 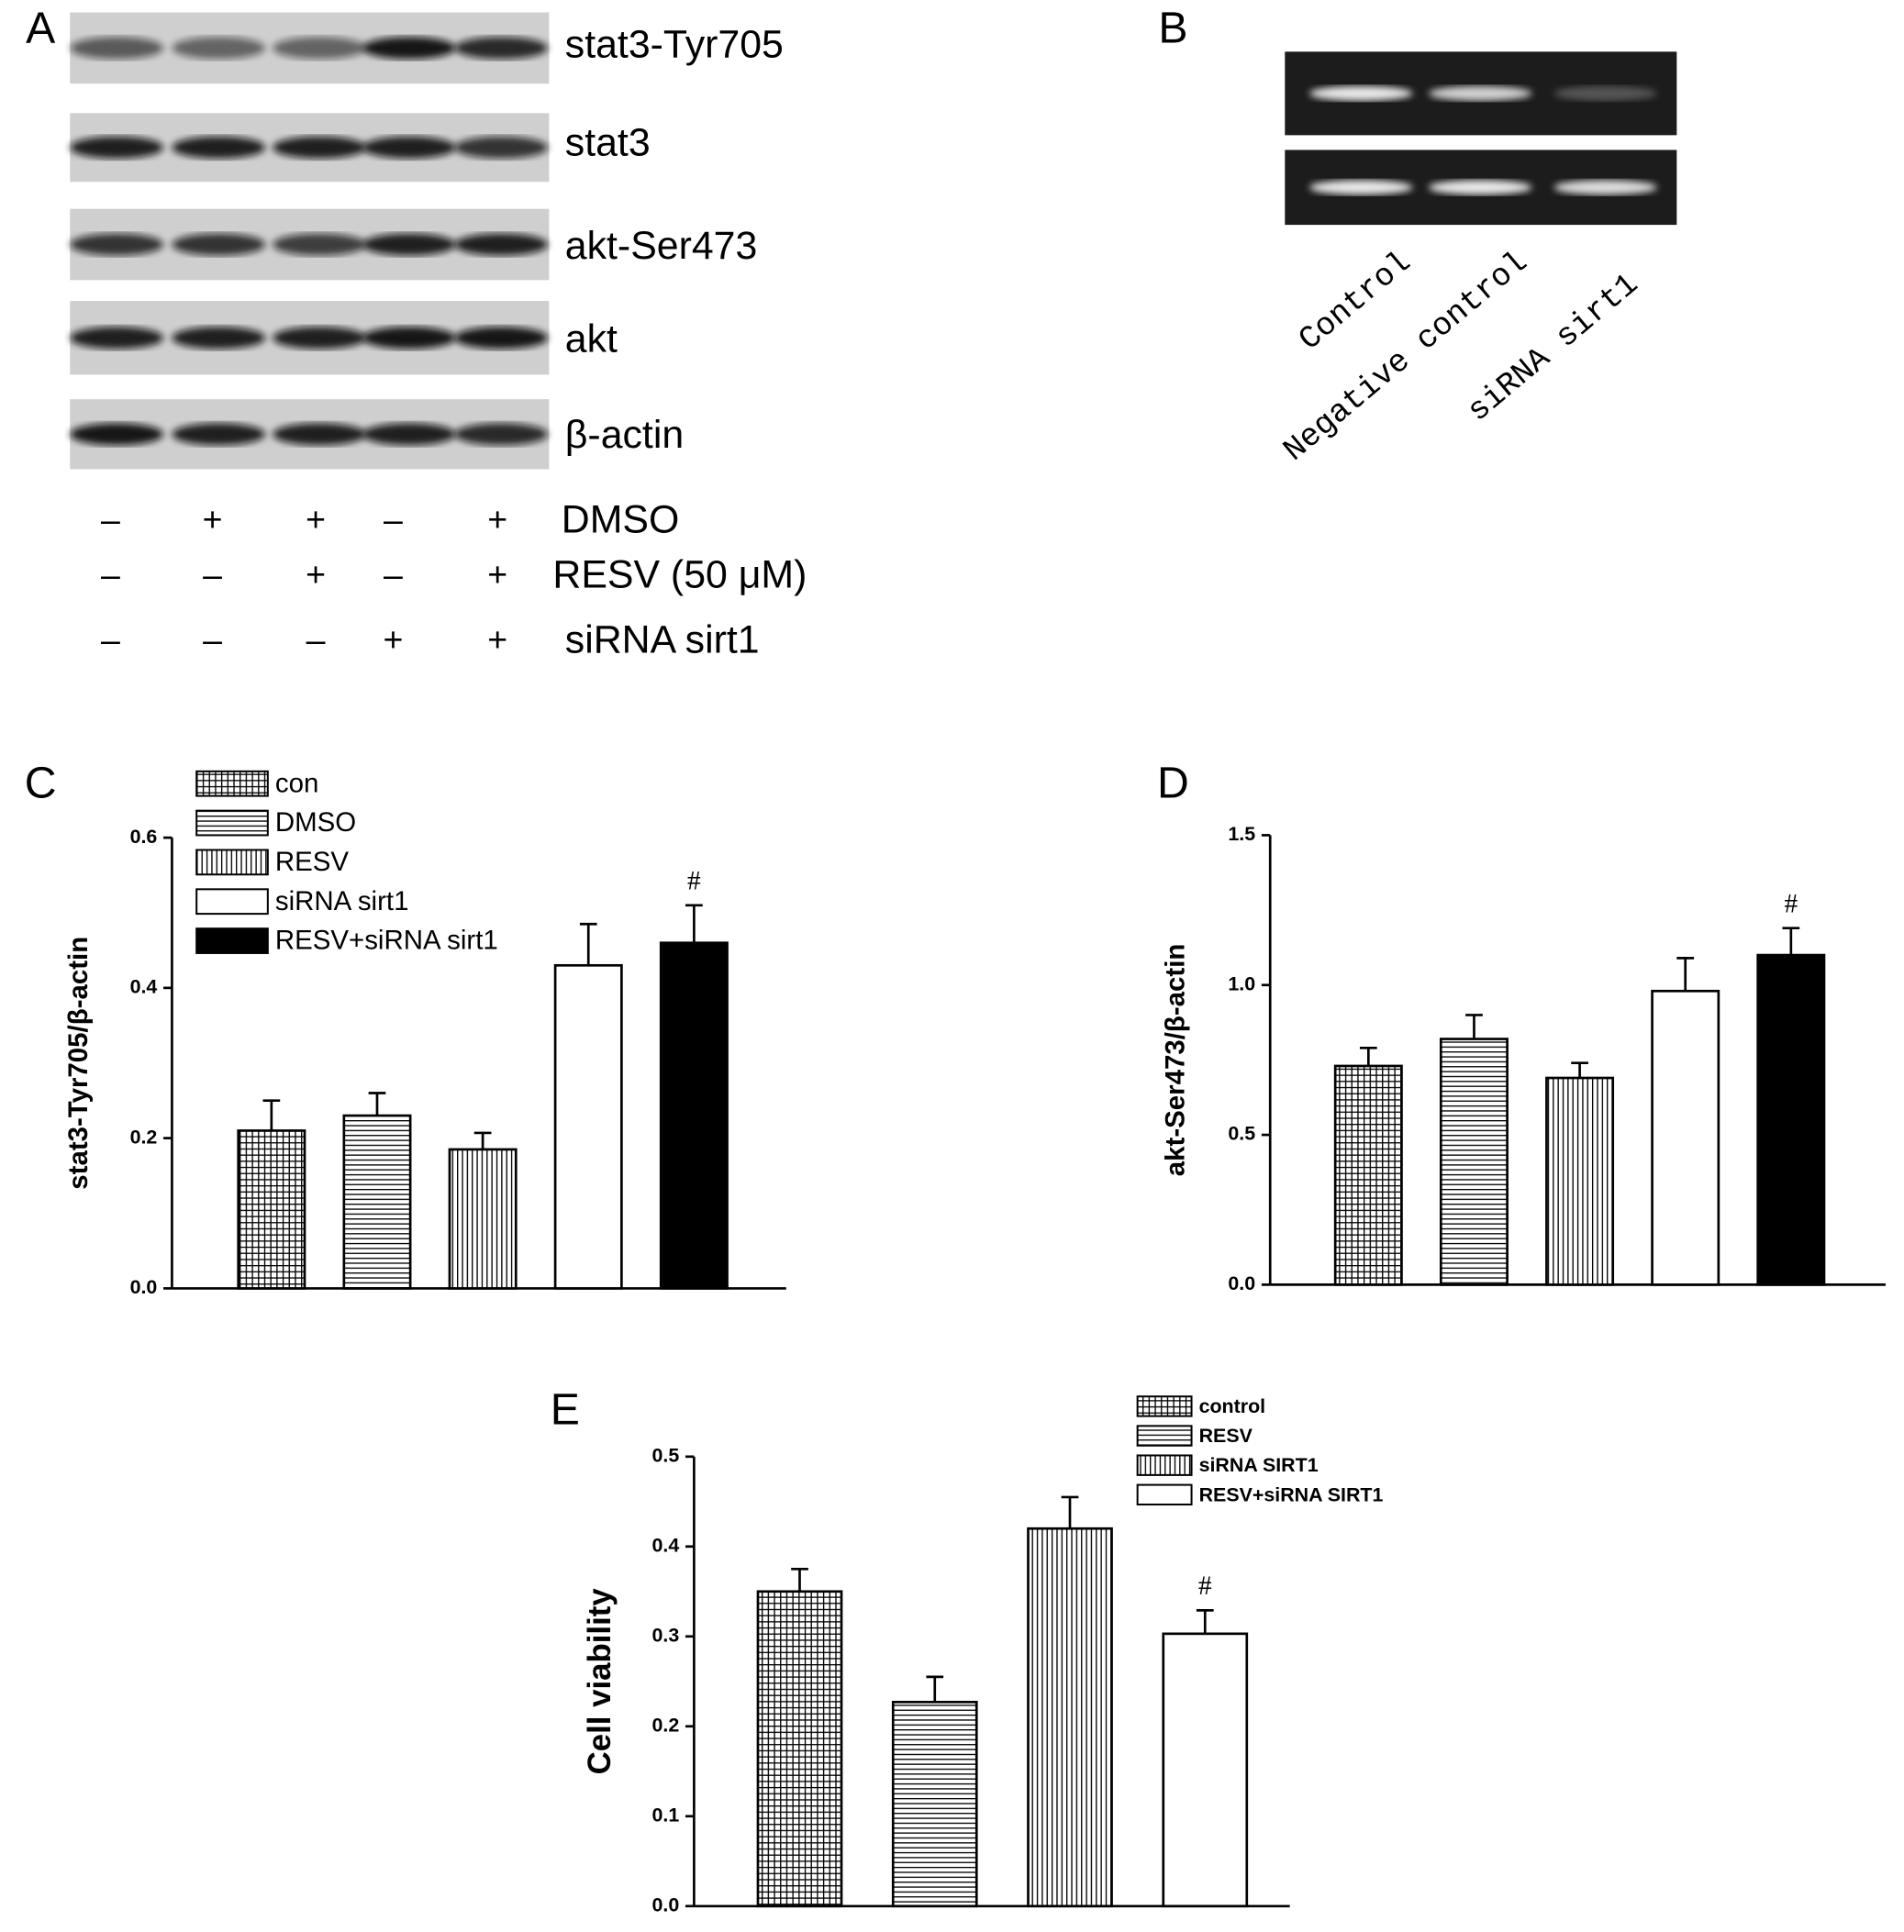 What do you see at coordinates (679, 575) in the screenshot?
I see `treatment-label: RESV (50 μM)` at bounding box center [679, 575].